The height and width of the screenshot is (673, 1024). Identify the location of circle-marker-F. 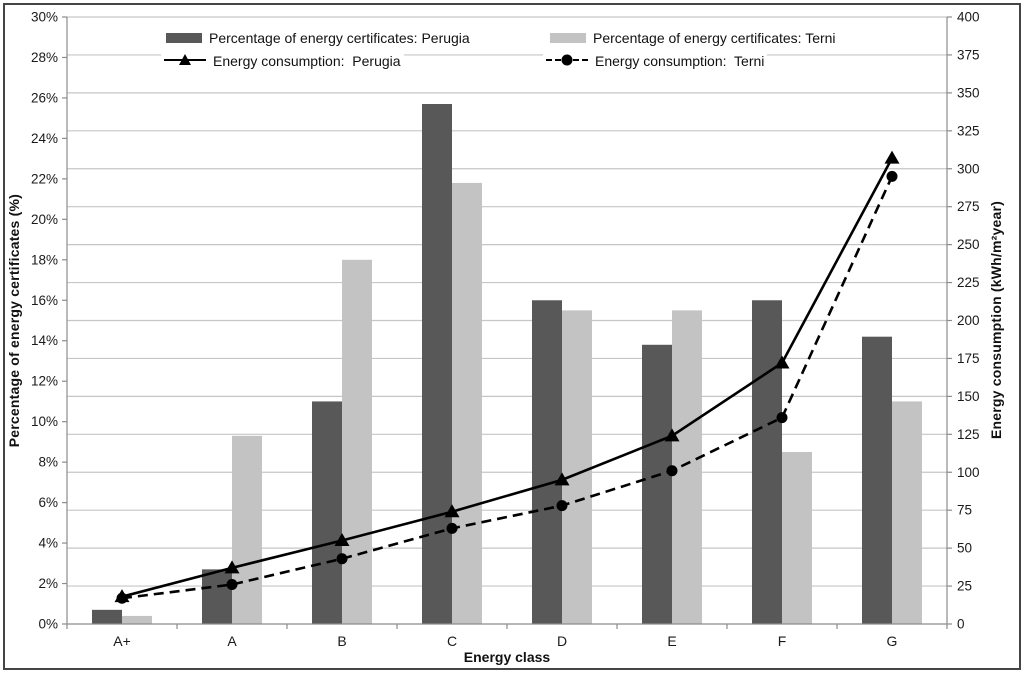
(782, 418).